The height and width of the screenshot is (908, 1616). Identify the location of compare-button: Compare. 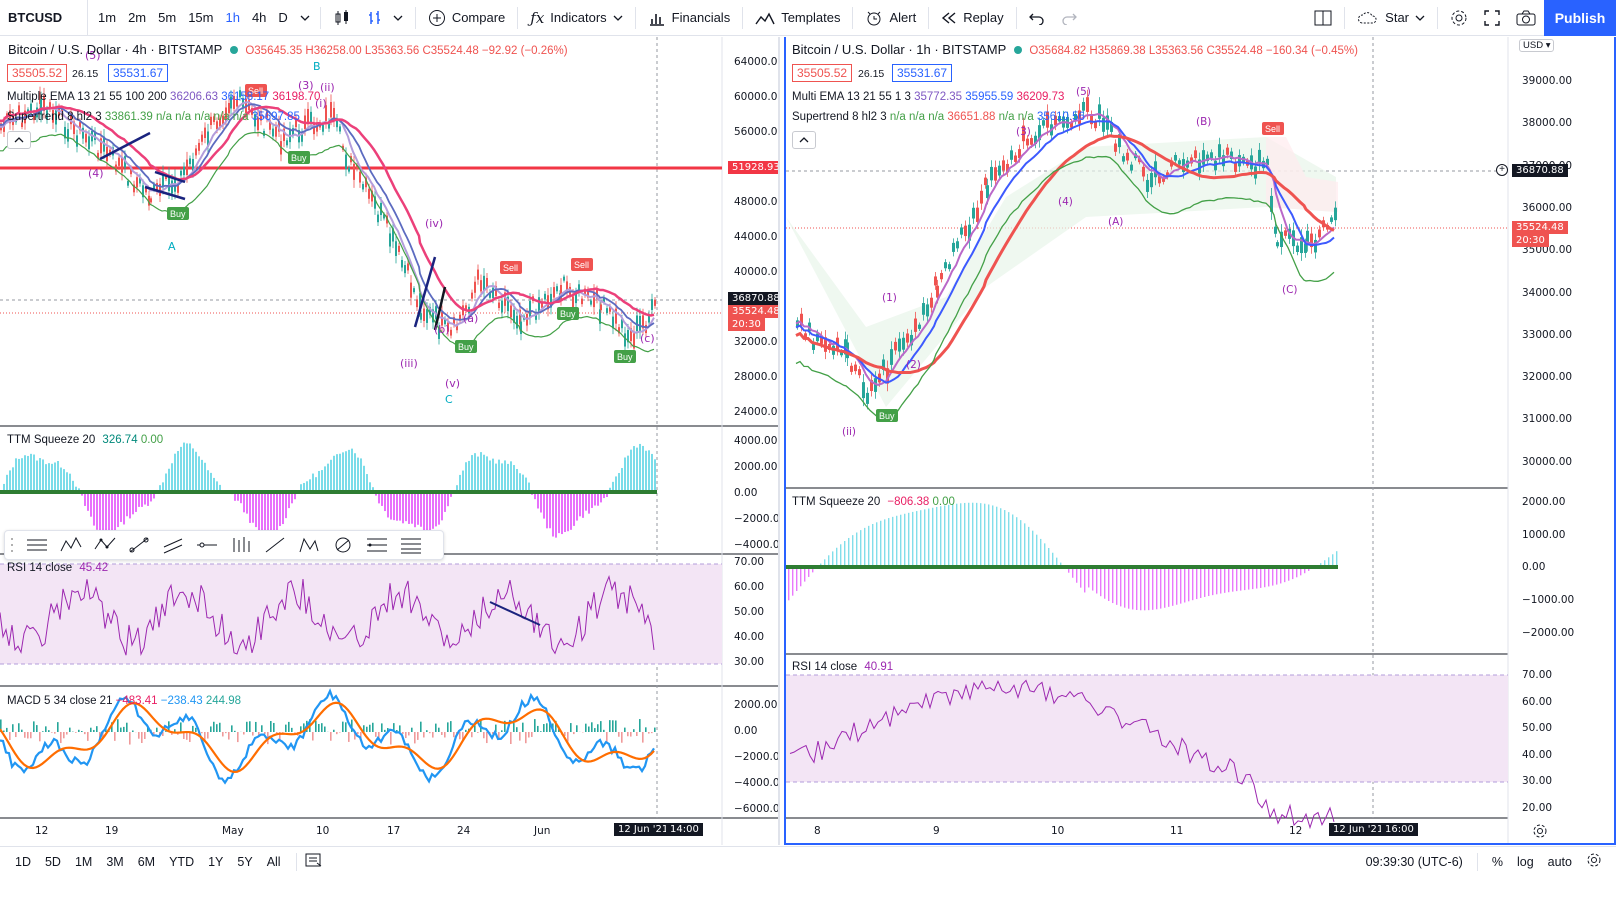
(466, 18).